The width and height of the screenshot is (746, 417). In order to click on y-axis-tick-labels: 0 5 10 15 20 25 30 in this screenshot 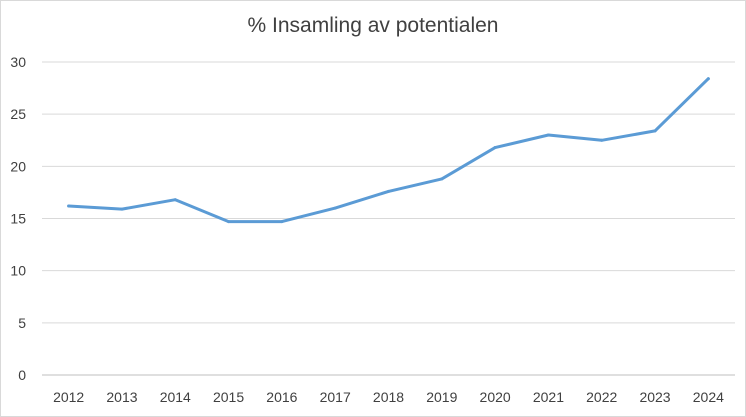, I will do `click(18, 218)`.